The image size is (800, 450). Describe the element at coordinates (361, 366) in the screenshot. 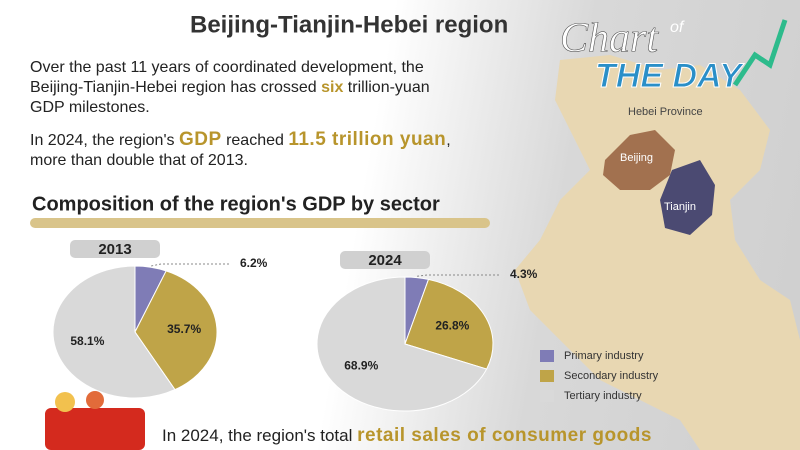

I see `value-label: 68.9%` at that location.